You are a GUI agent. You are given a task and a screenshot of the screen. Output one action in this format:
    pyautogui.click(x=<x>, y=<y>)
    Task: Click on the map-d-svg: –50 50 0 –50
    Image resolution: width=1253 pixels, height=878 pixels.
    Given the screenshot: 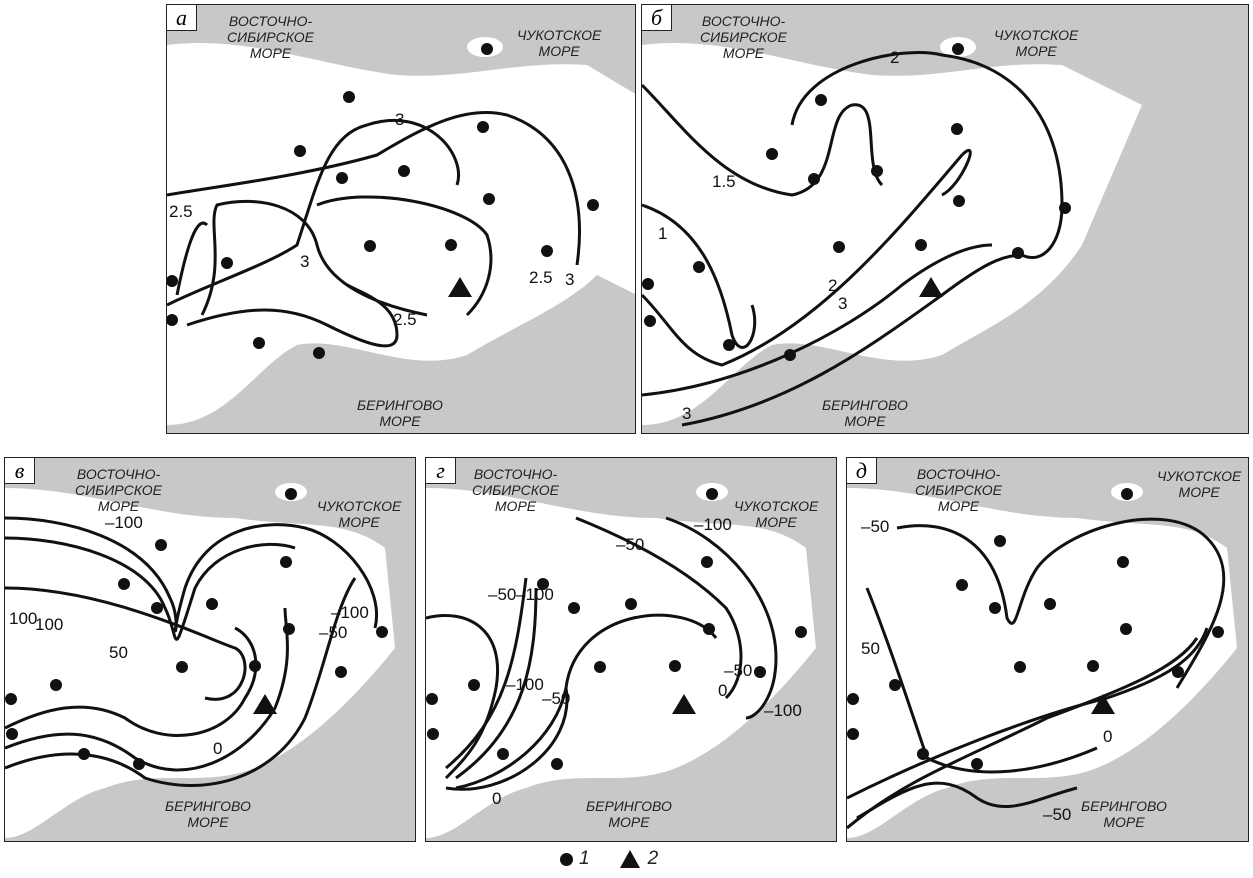 What is the action you would take?
    pyautogui.click(x=1042, y=660)
    